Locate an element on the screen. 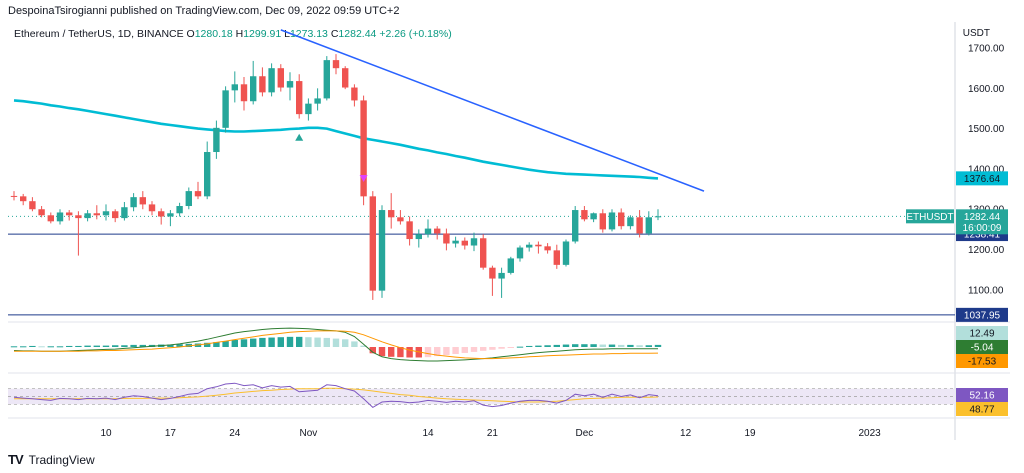  time-tick-label: Dec is located at coordinates (585, 433).